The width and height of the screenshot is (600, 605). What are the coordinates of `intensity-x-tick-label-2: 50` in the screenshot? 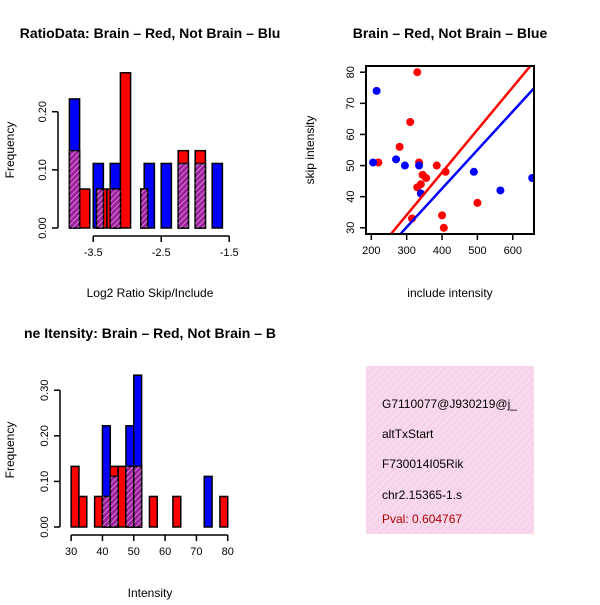 It's located at (134, 552).